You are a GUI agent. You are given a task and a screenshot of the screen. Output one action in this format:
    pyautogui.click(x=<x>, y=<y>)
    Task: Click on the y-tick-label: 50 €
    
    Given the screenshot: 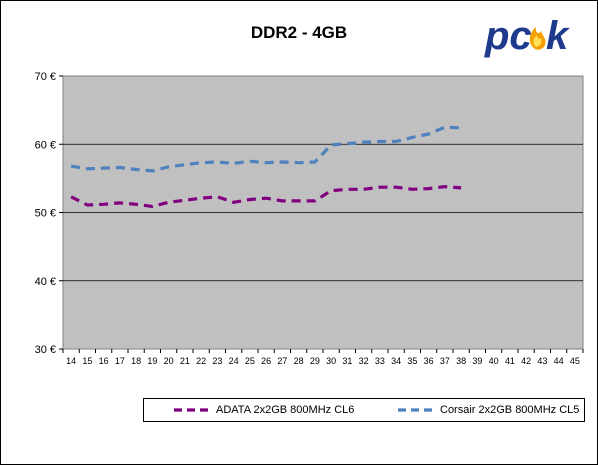 What is the action you would take?
    pyautogui.click(x=45, y=214)
    